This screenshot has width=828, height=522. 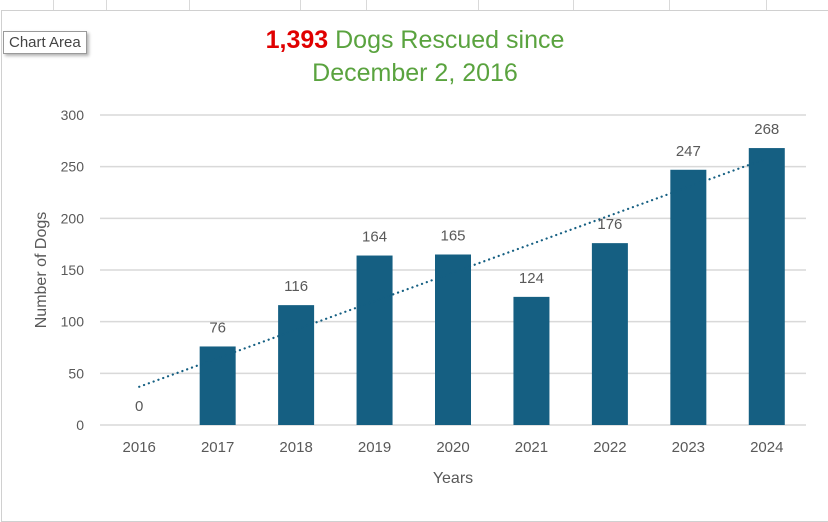 What do you see at coordinates (297, 40) in the screenshot?
I see `rescued-count: 1,393` at bounding box center [297, 40].